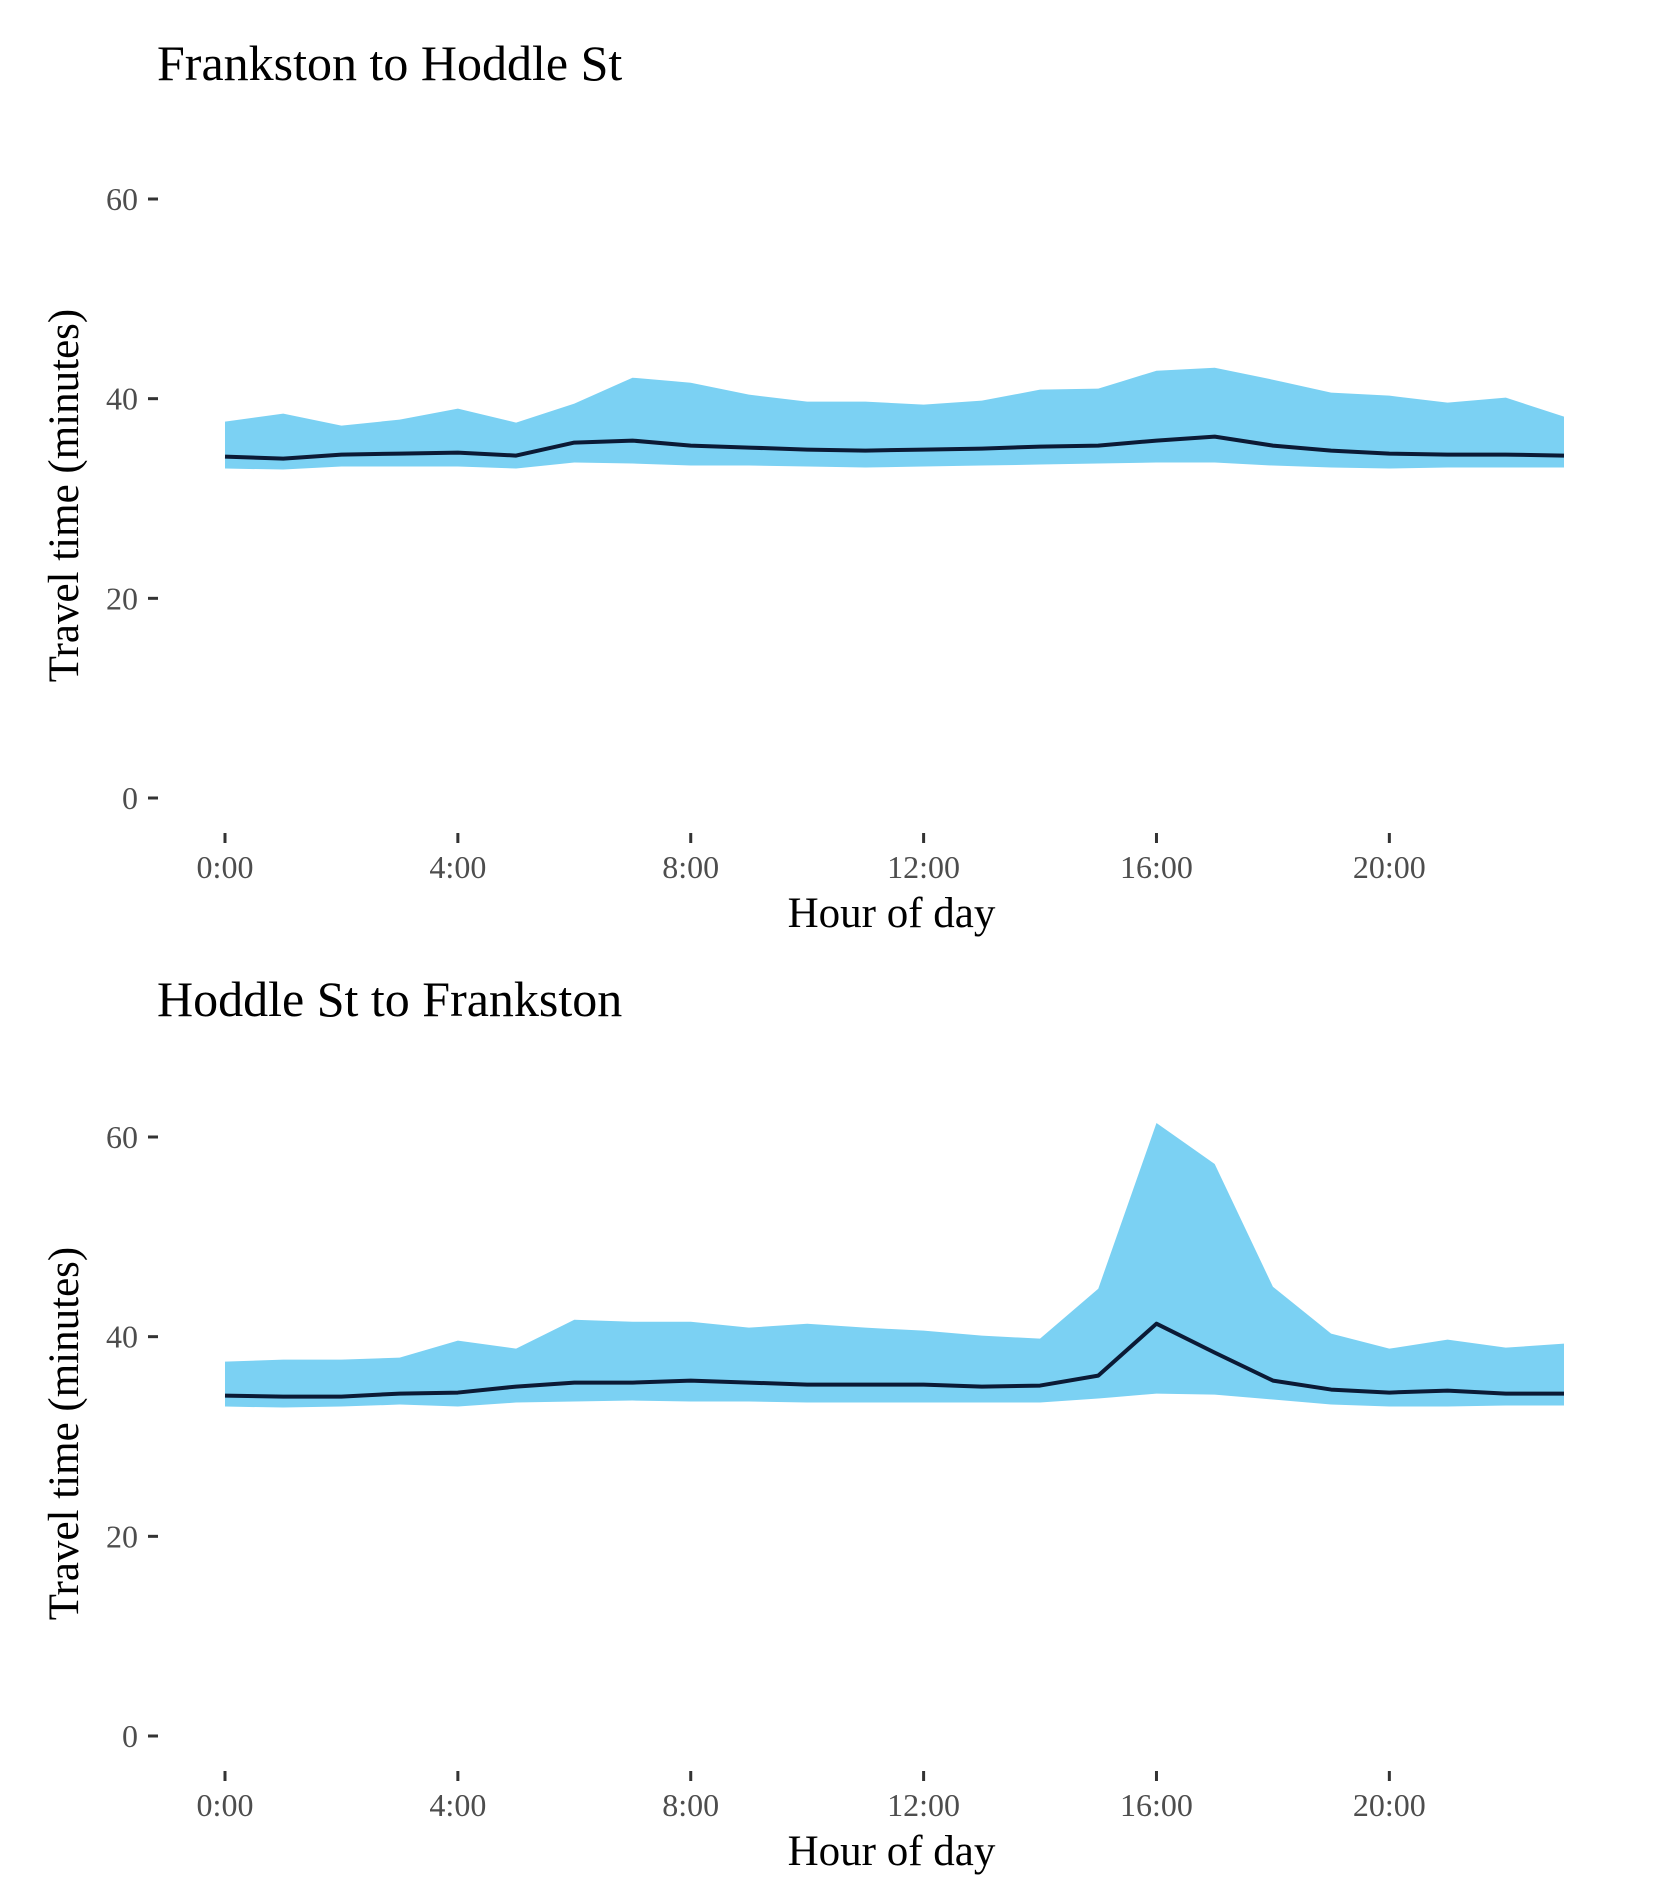  I want to click on range-band, so click(894, 1265).